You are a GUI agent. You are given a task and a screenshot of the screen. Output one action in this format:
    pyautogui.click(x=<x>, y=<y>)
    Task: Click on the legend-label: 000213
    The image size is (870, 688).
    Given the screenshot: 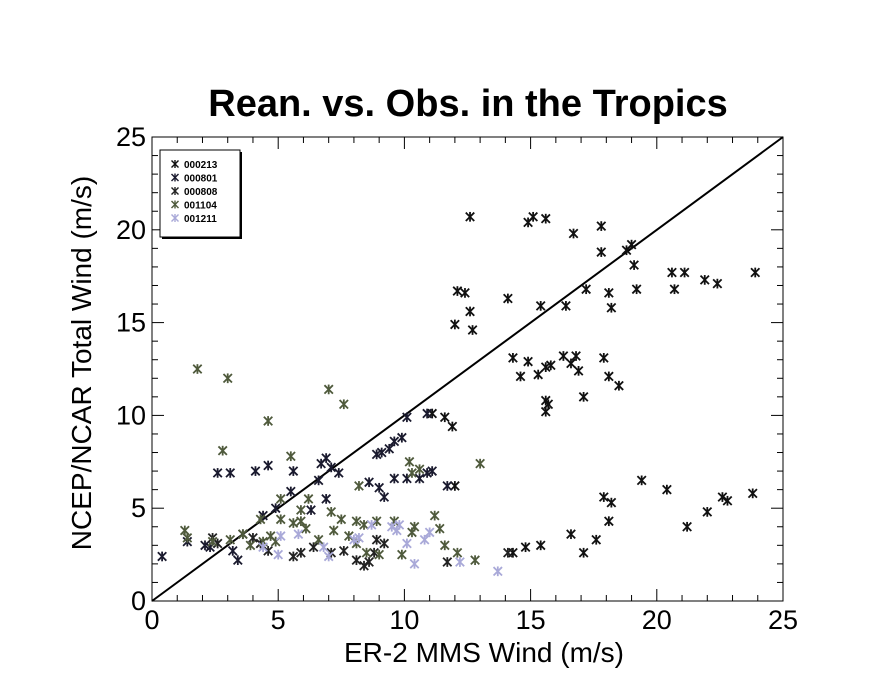 What is the action you would take?
    pyautogui.click(x=201, y=165)
    